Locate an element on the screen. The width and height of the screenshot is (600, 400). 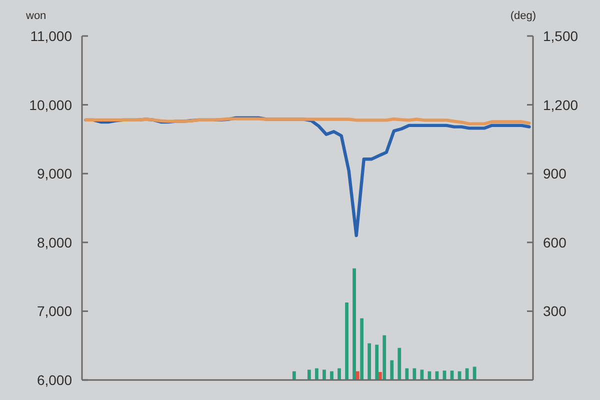
y2-tick-label: 300 is located at coordinates (555, 311).